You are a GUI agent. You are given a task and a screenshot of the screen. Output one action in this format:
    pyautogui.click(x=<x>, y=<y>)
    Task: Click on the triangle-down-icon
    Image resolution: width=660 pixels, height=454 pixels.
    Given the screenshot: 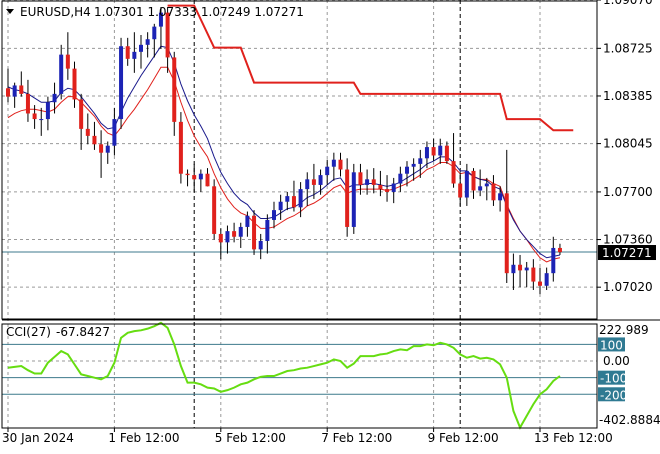 What is the action you would take?
    pyautogui.click(x=10, y=11)
    